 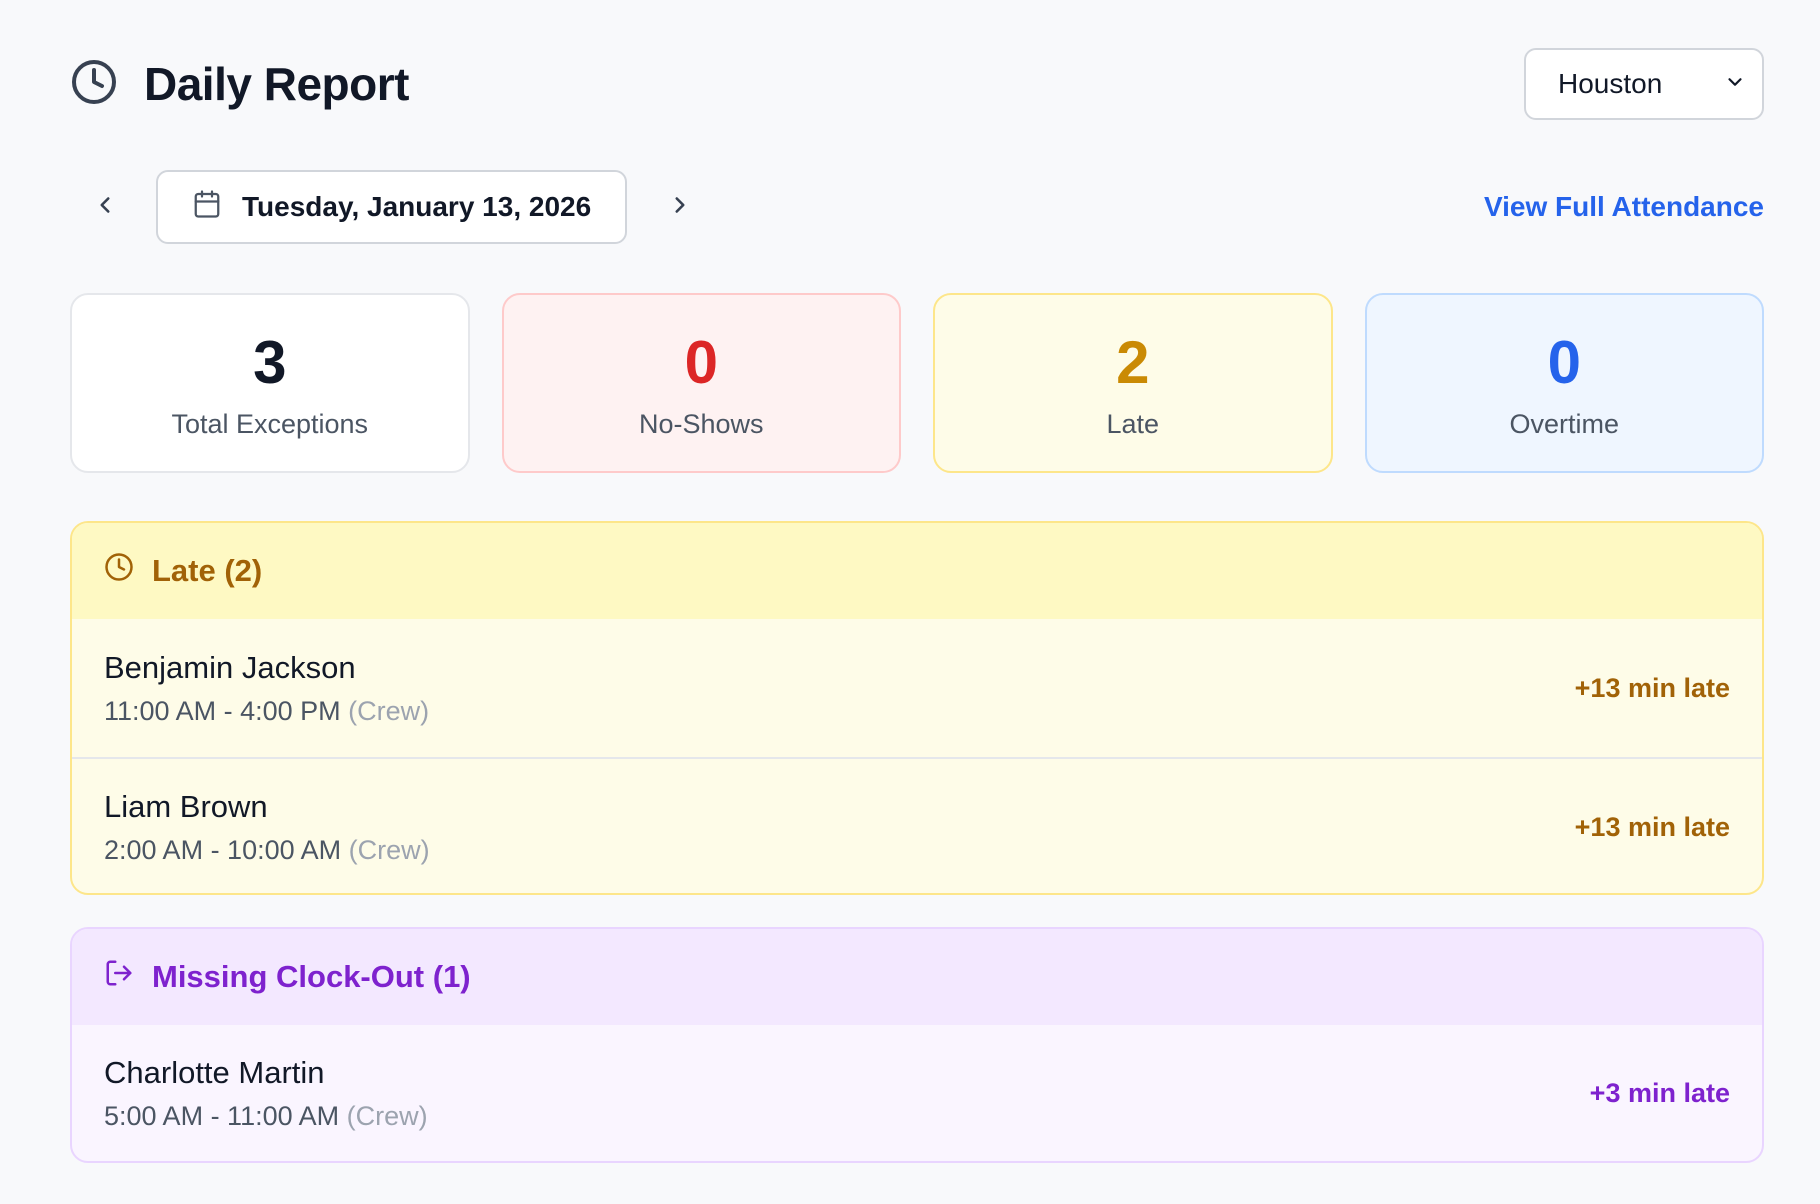 What do you see at coordinates (276, 84) in the screenshot?
I see `page-title: Daily Report` at bounding box center [276, 84].